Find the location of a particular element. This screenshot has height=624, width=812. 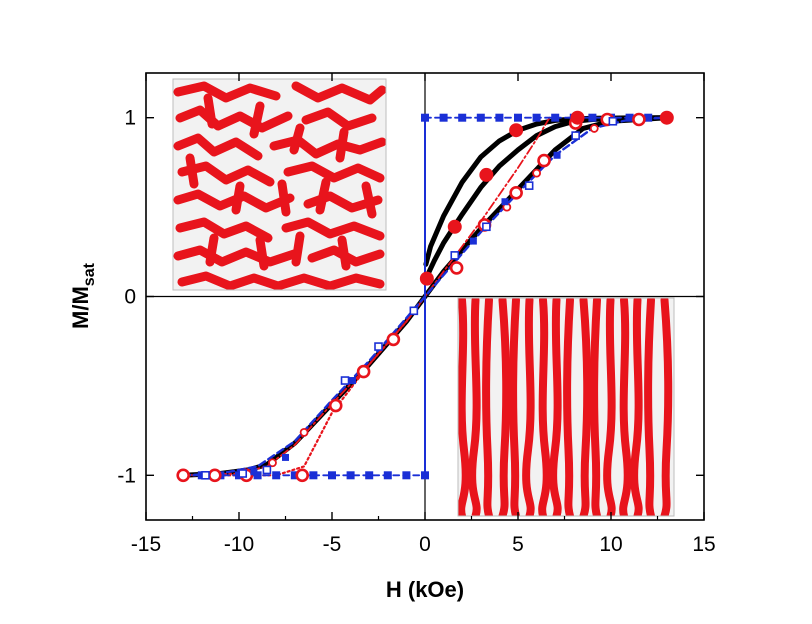

x-tick-label: 5 is located at coordinates (518, 544).